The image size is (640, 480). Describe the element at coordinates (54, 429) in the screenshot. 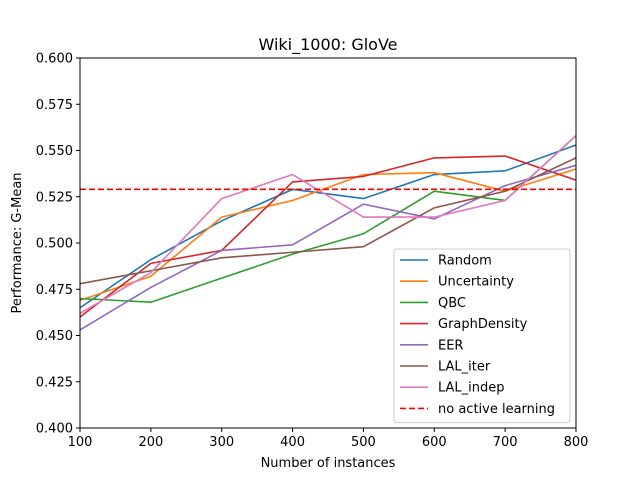

I see `y-tick-label: 0.400` at that location.